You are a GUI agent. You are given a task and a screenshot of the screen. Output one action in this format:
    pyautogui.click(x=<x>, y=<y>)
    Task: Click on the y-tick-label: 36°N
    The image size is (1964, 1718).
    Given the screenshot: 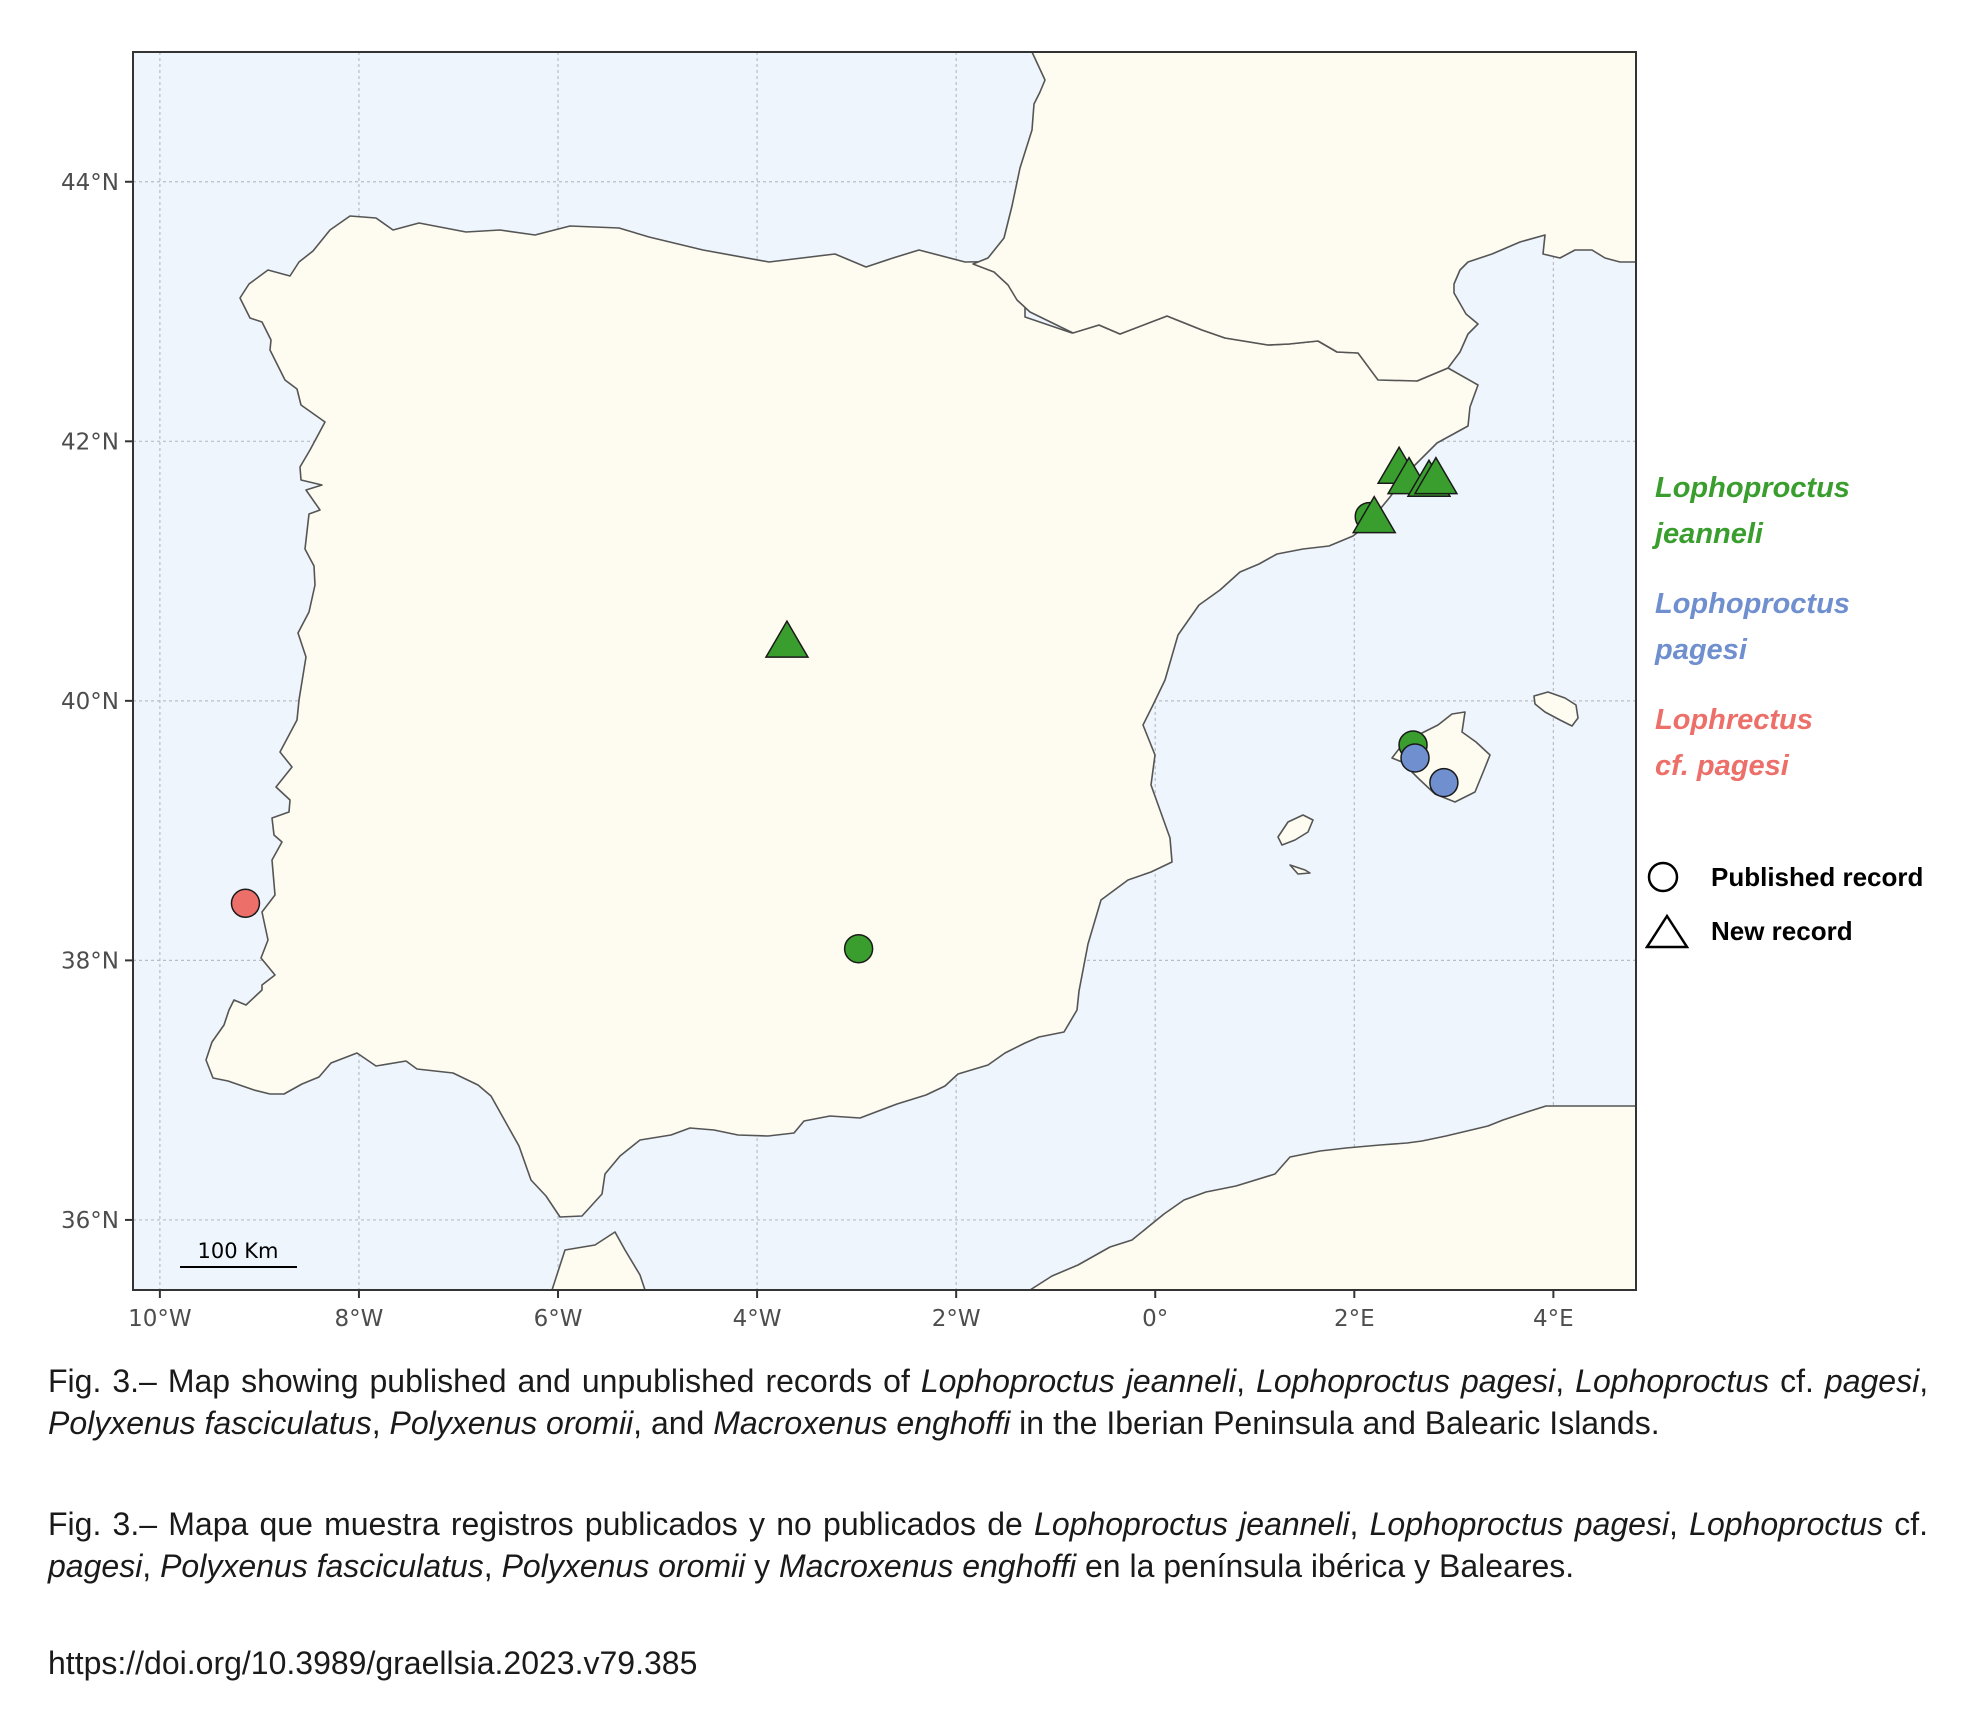 What is the action you would take?
    pyautogui.click(x=90, y=1221)
    